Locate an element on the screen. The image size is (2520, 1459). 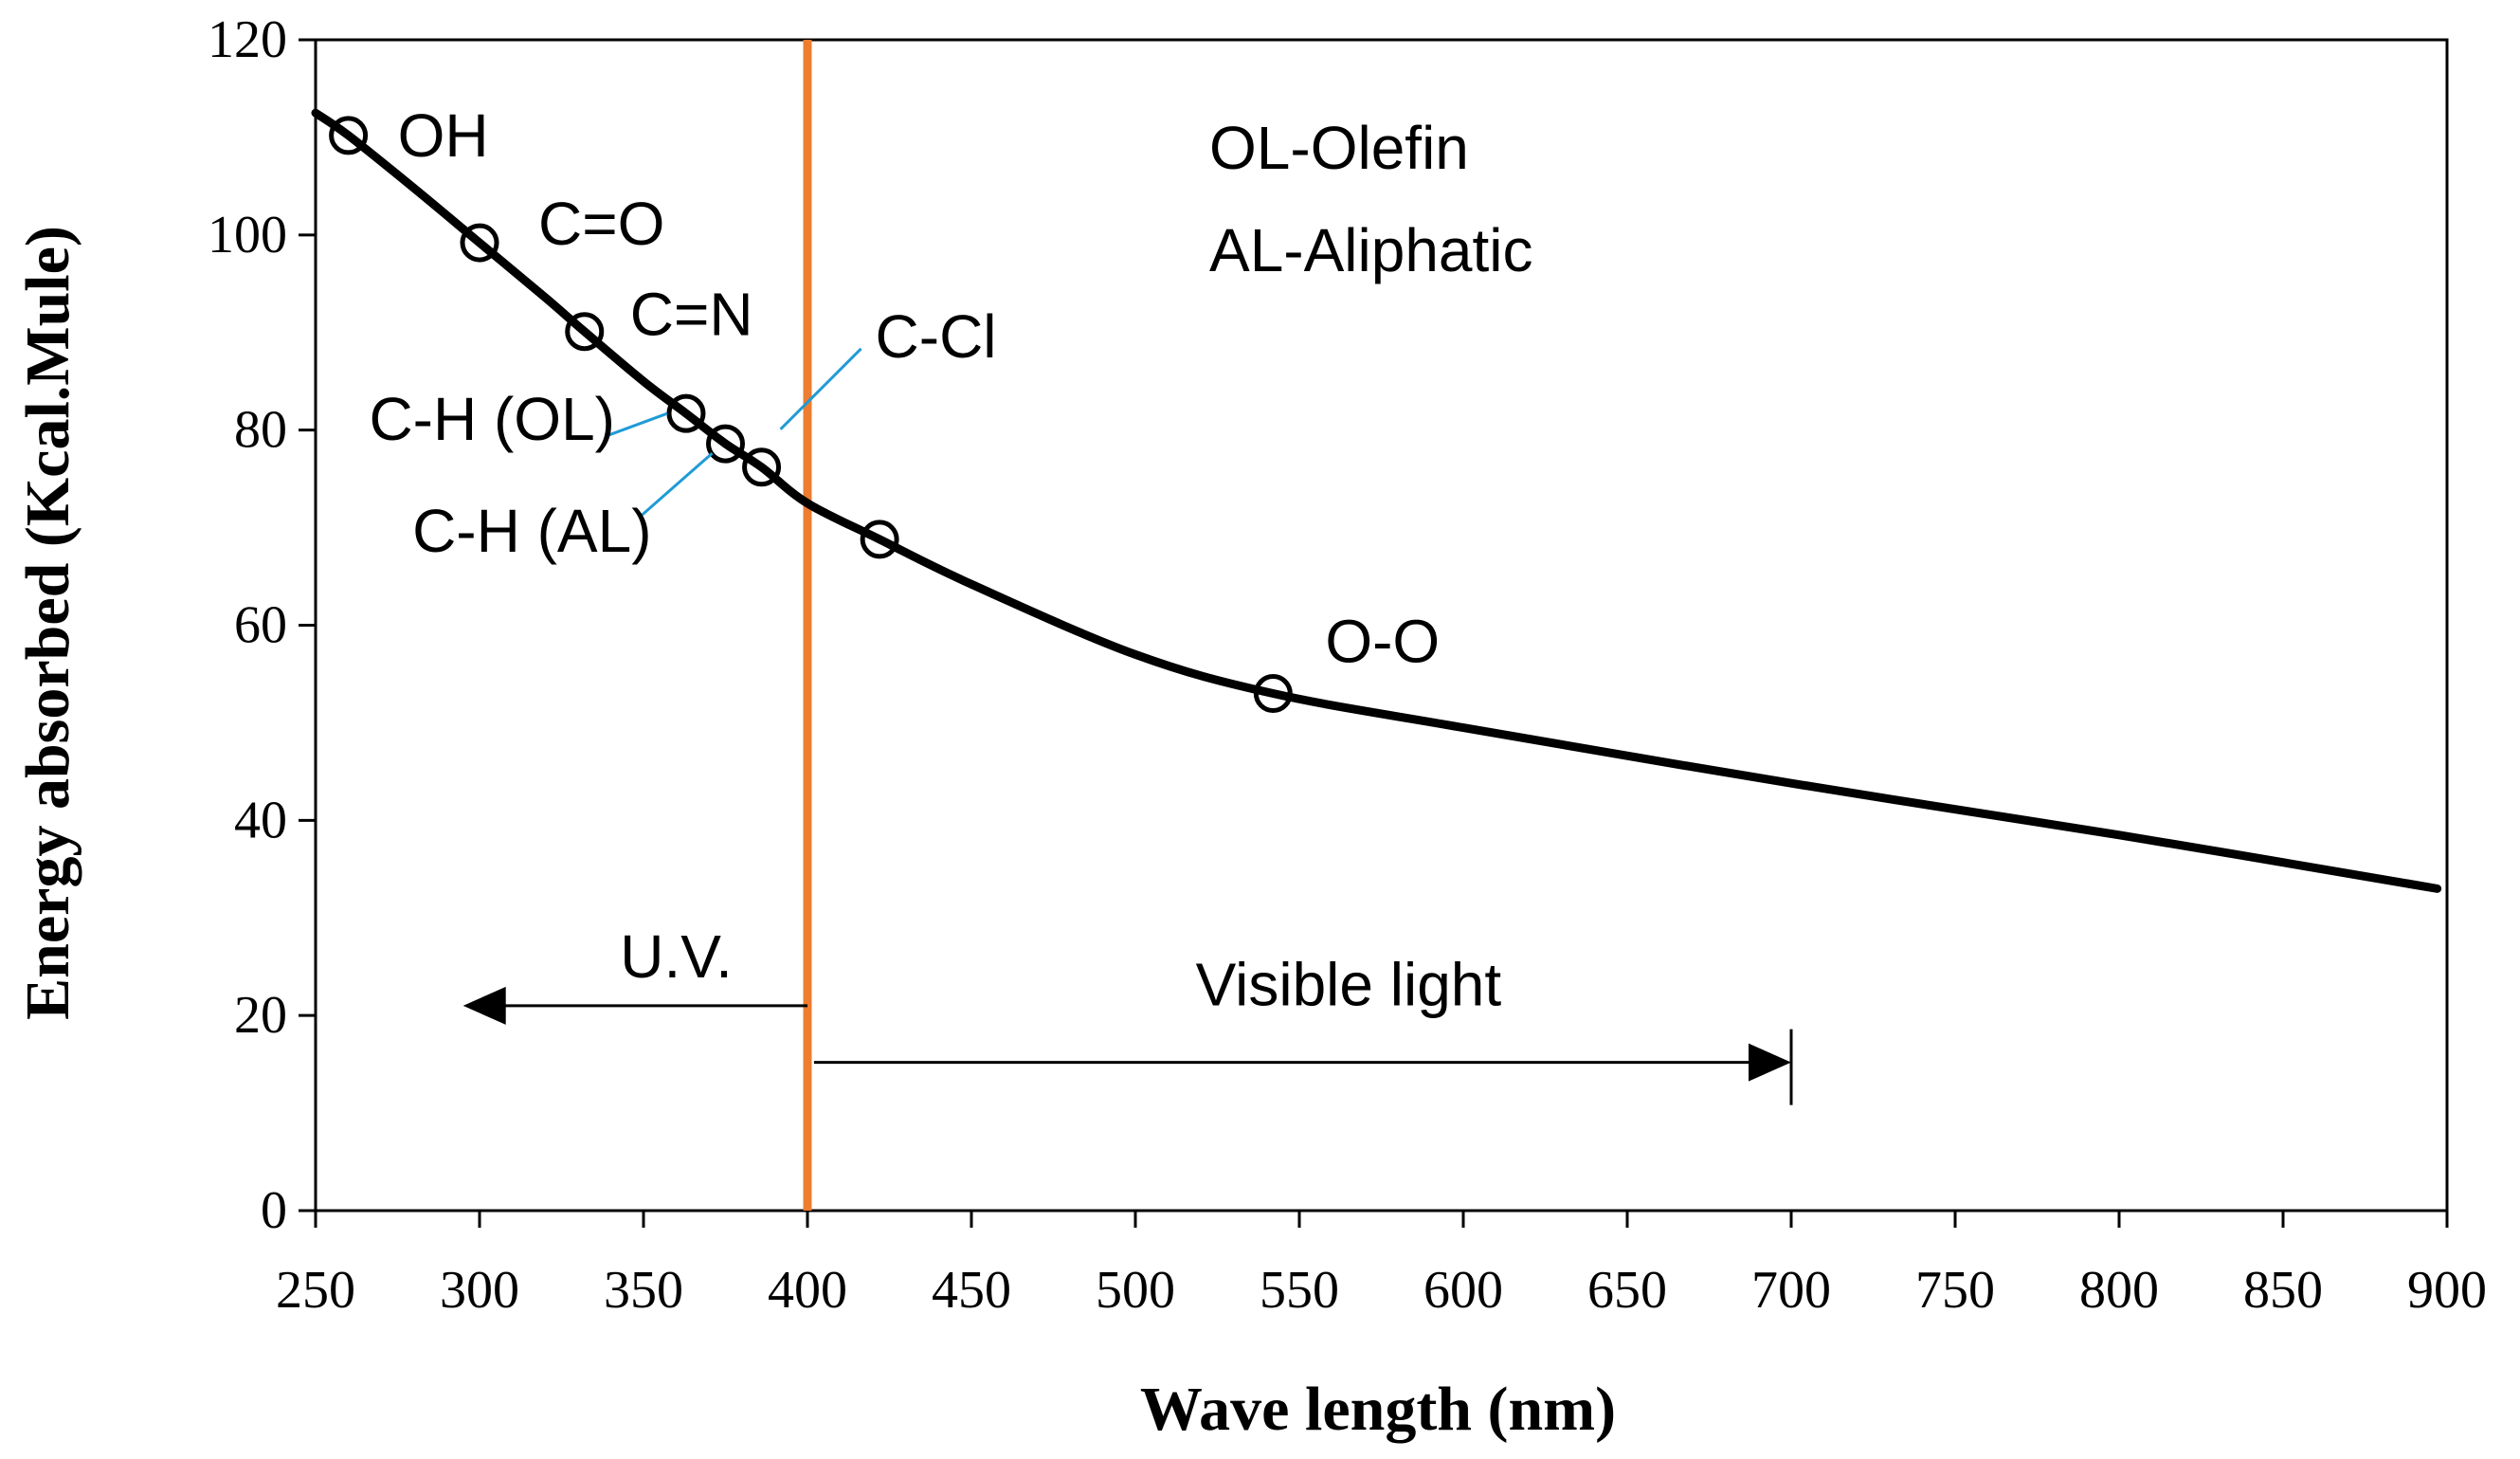
x-tick-label: 650 is located at coordinates (1627, 1290).